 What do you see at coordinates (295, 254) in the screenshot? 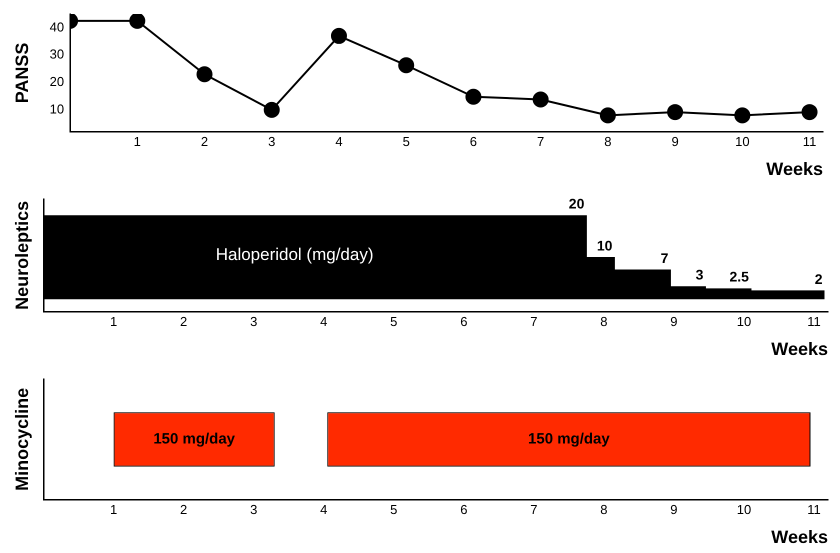
I see `annotation: Haloperidol (mg/day)` at bounding box center [295, 254].